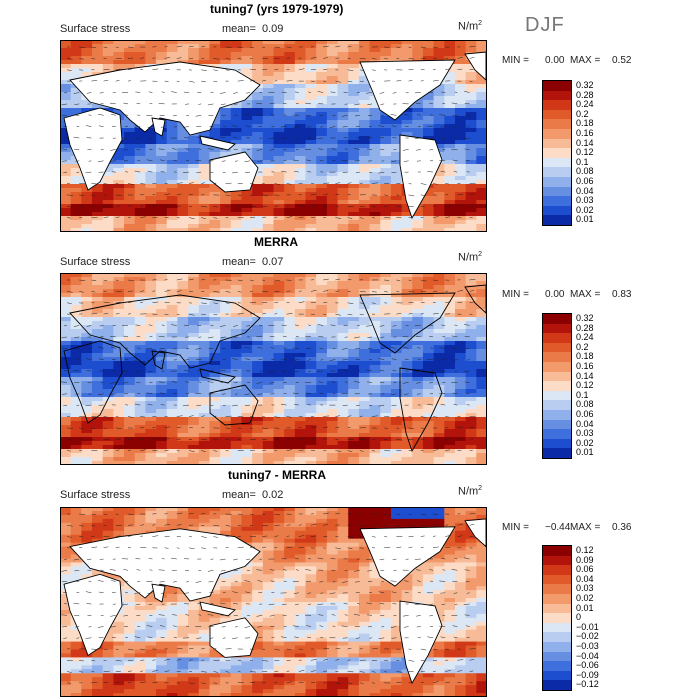 The height and width of the screenshot is (700, 700). I want to click on colorbar-tick-label: 0.02, so click(585, 598).